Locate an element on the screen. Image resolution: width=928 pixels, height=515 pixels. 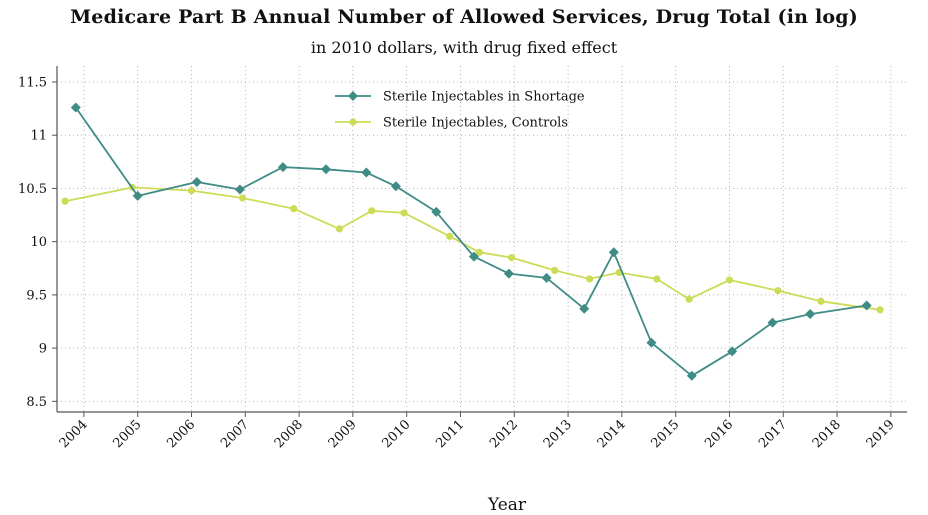
y-tick-label: 10 is located at coordinates (38, 242).